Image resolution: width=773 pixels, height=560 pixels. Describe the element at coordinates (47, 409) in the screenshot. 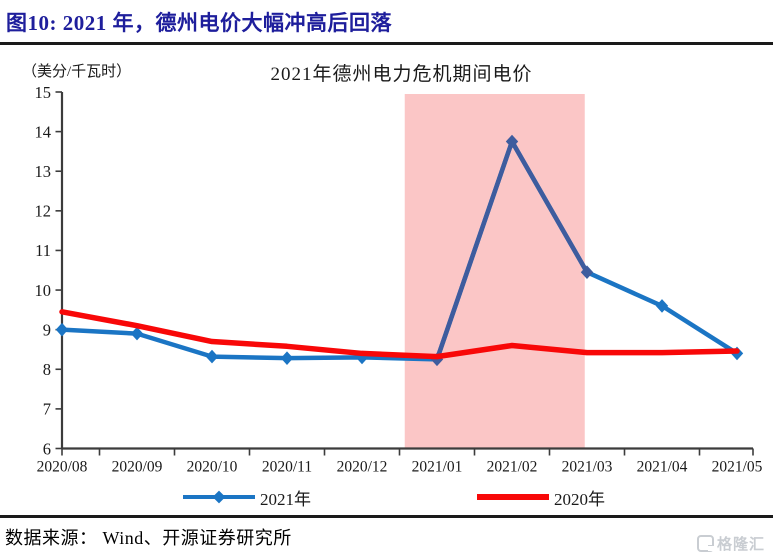

I see `y-tick-label: 7` at that location.